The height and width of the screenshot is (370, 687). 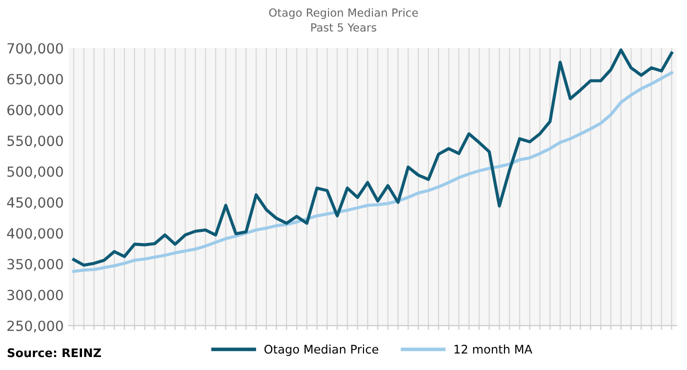 What do you see at coordinates (35, 110) in the screenshot?
I see `y-tick-label: 600,000` at bounding box center [35, 110].